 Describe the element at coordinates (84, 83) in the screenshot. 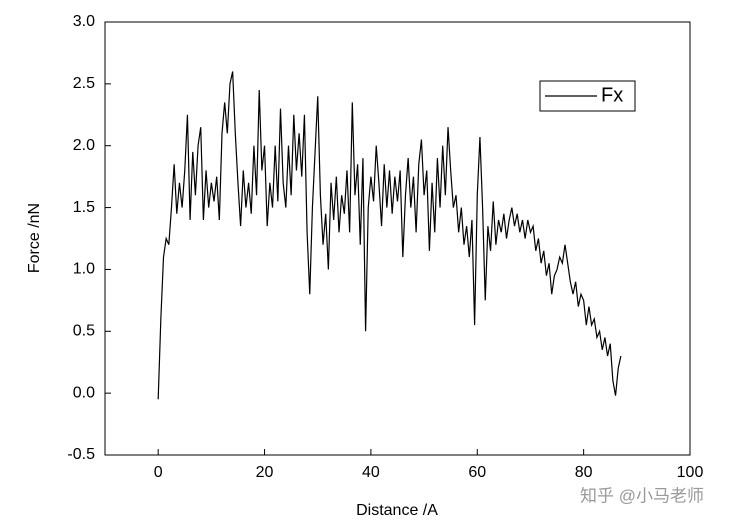

I see `y-tick-label: 2.5` at that location.